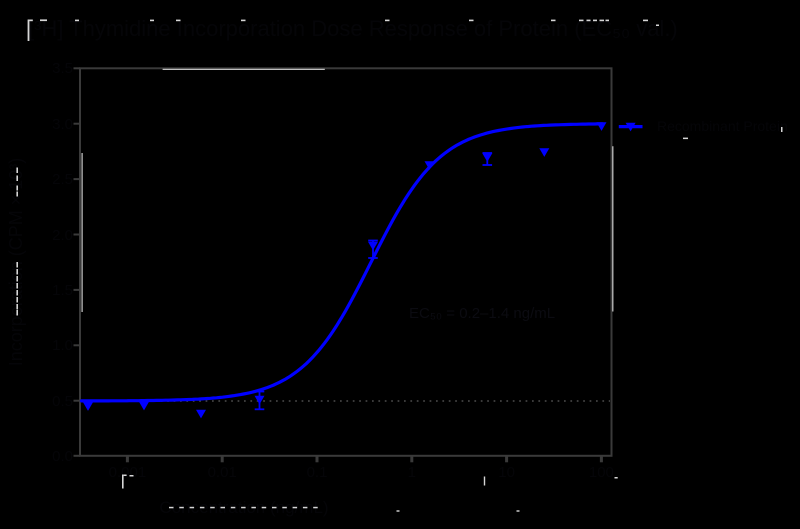 The height and width of the screenshot is (529, 800). I want to click on svg-text: 0.0, so click(62, 456).